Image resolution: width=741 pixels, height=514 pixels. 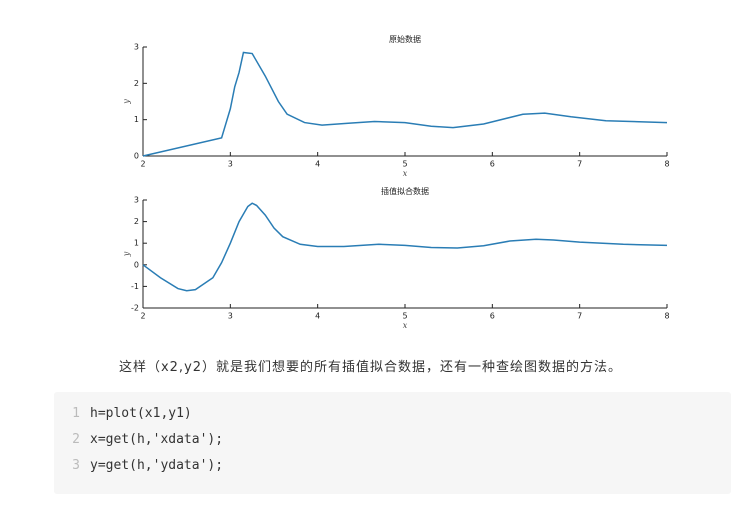 I want to click on code-line: x=get(h,'xdata');, so click(x=157, y=439).